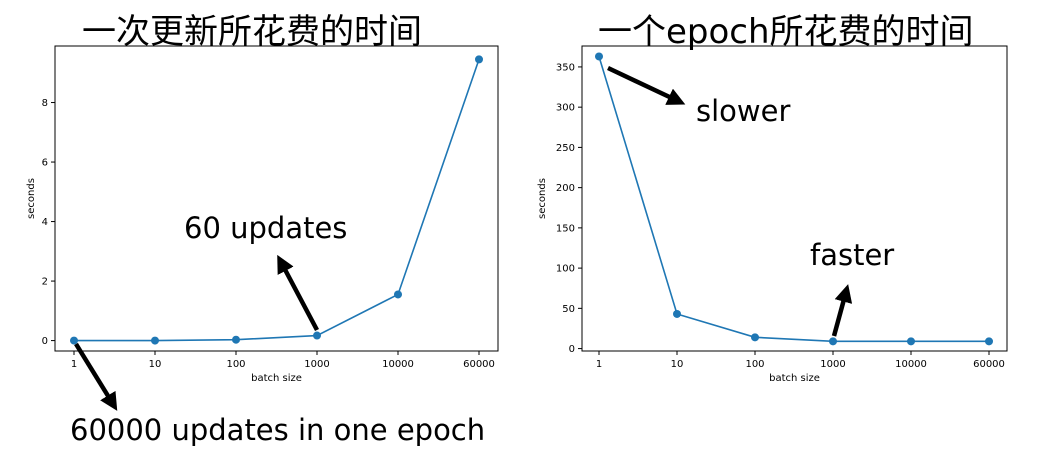 Image resolution: width=1059 pixels, height=453 pixels. I want to click on y-tick-label: 2, so click(45, 282).